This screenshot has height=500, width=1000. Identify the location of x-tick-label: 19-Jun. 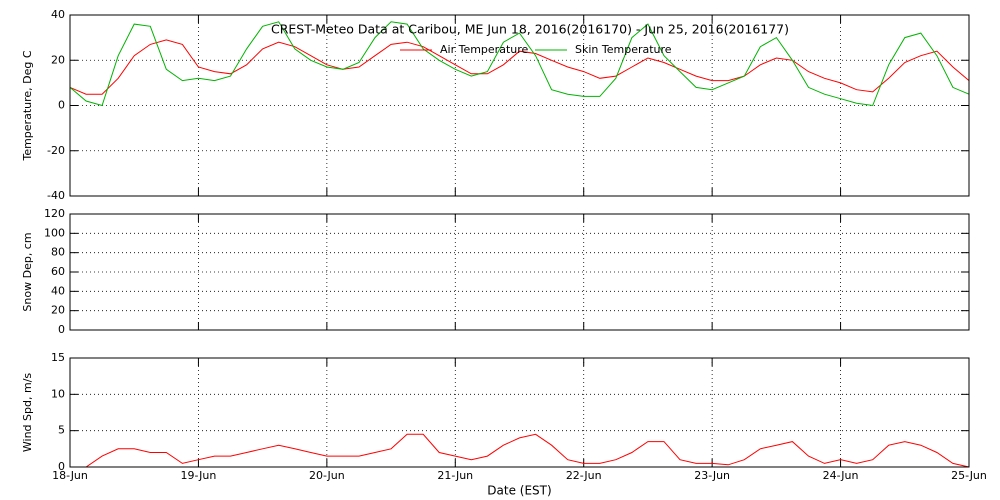
(199, 475).